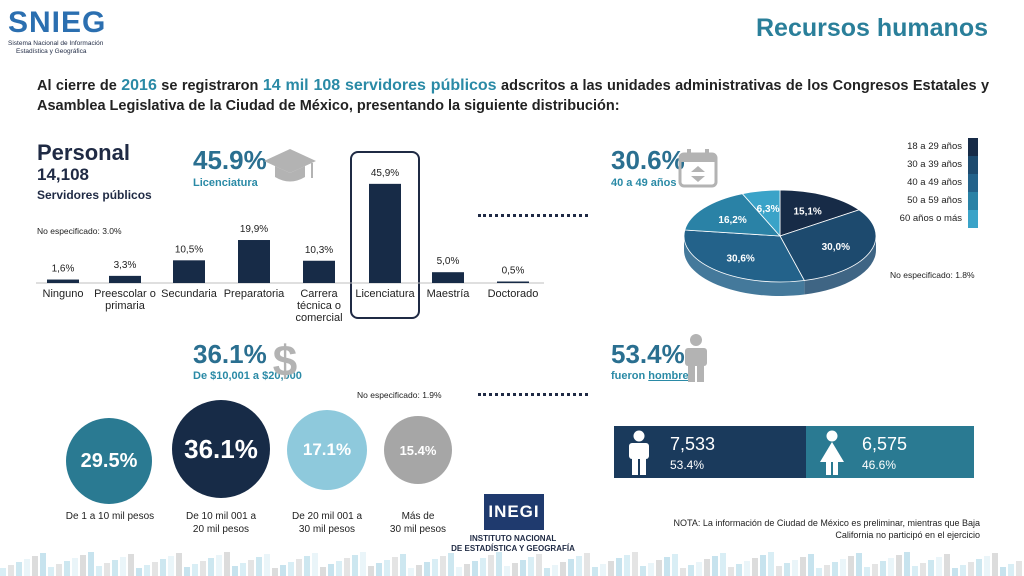  Describe the element at coordinates (938, 219) in the screenshot. I see `legend-item: 60 años o más` at that location.